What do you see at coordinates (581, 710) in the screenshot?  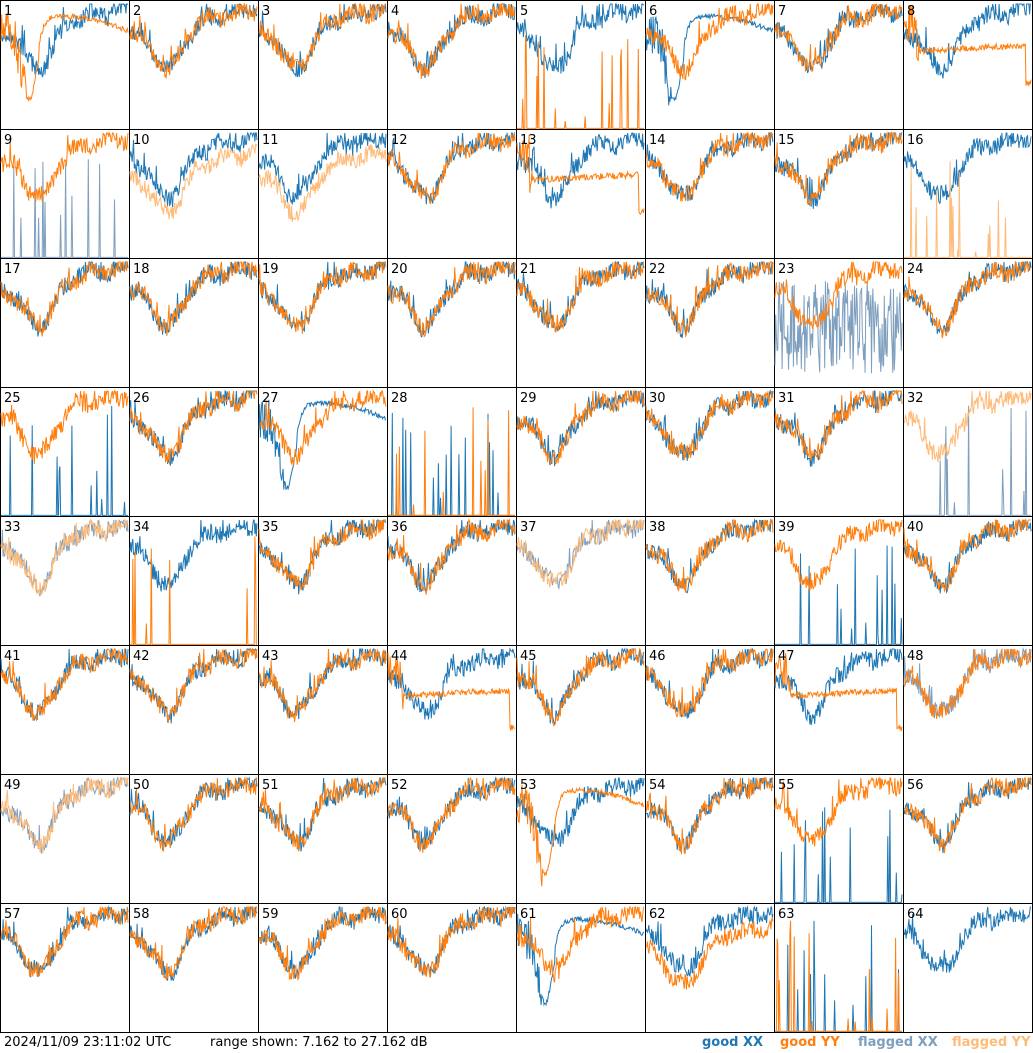 I see `panel-45: 45` at bounding box center [581, 710].